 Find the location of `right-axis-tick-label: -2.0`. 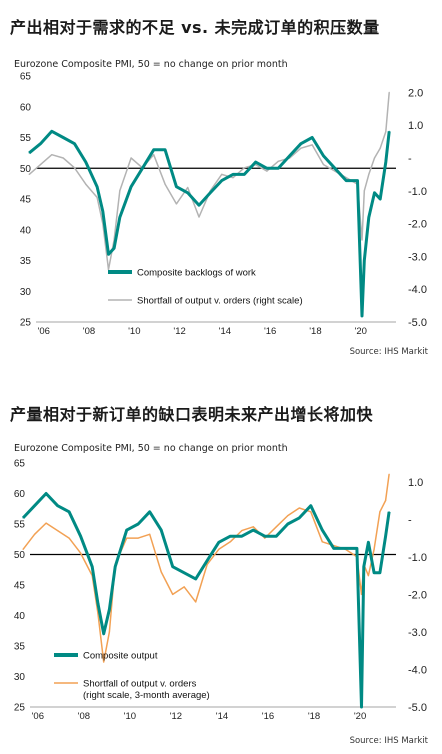

right-axis-tick-label: -2.0 is located at coordinates (417, 595).